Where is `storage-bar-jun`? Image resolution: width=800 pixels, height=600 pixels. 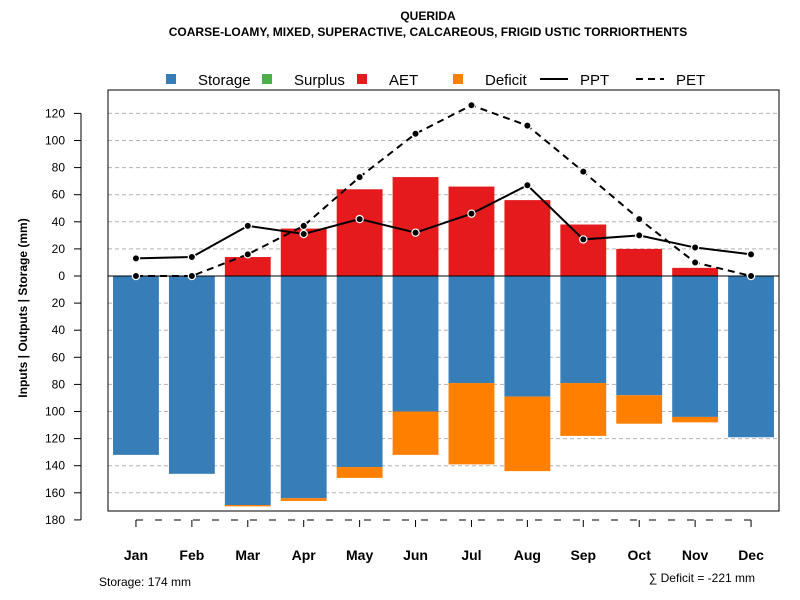
storage-bar-jun is located at coordinates (415, 344).